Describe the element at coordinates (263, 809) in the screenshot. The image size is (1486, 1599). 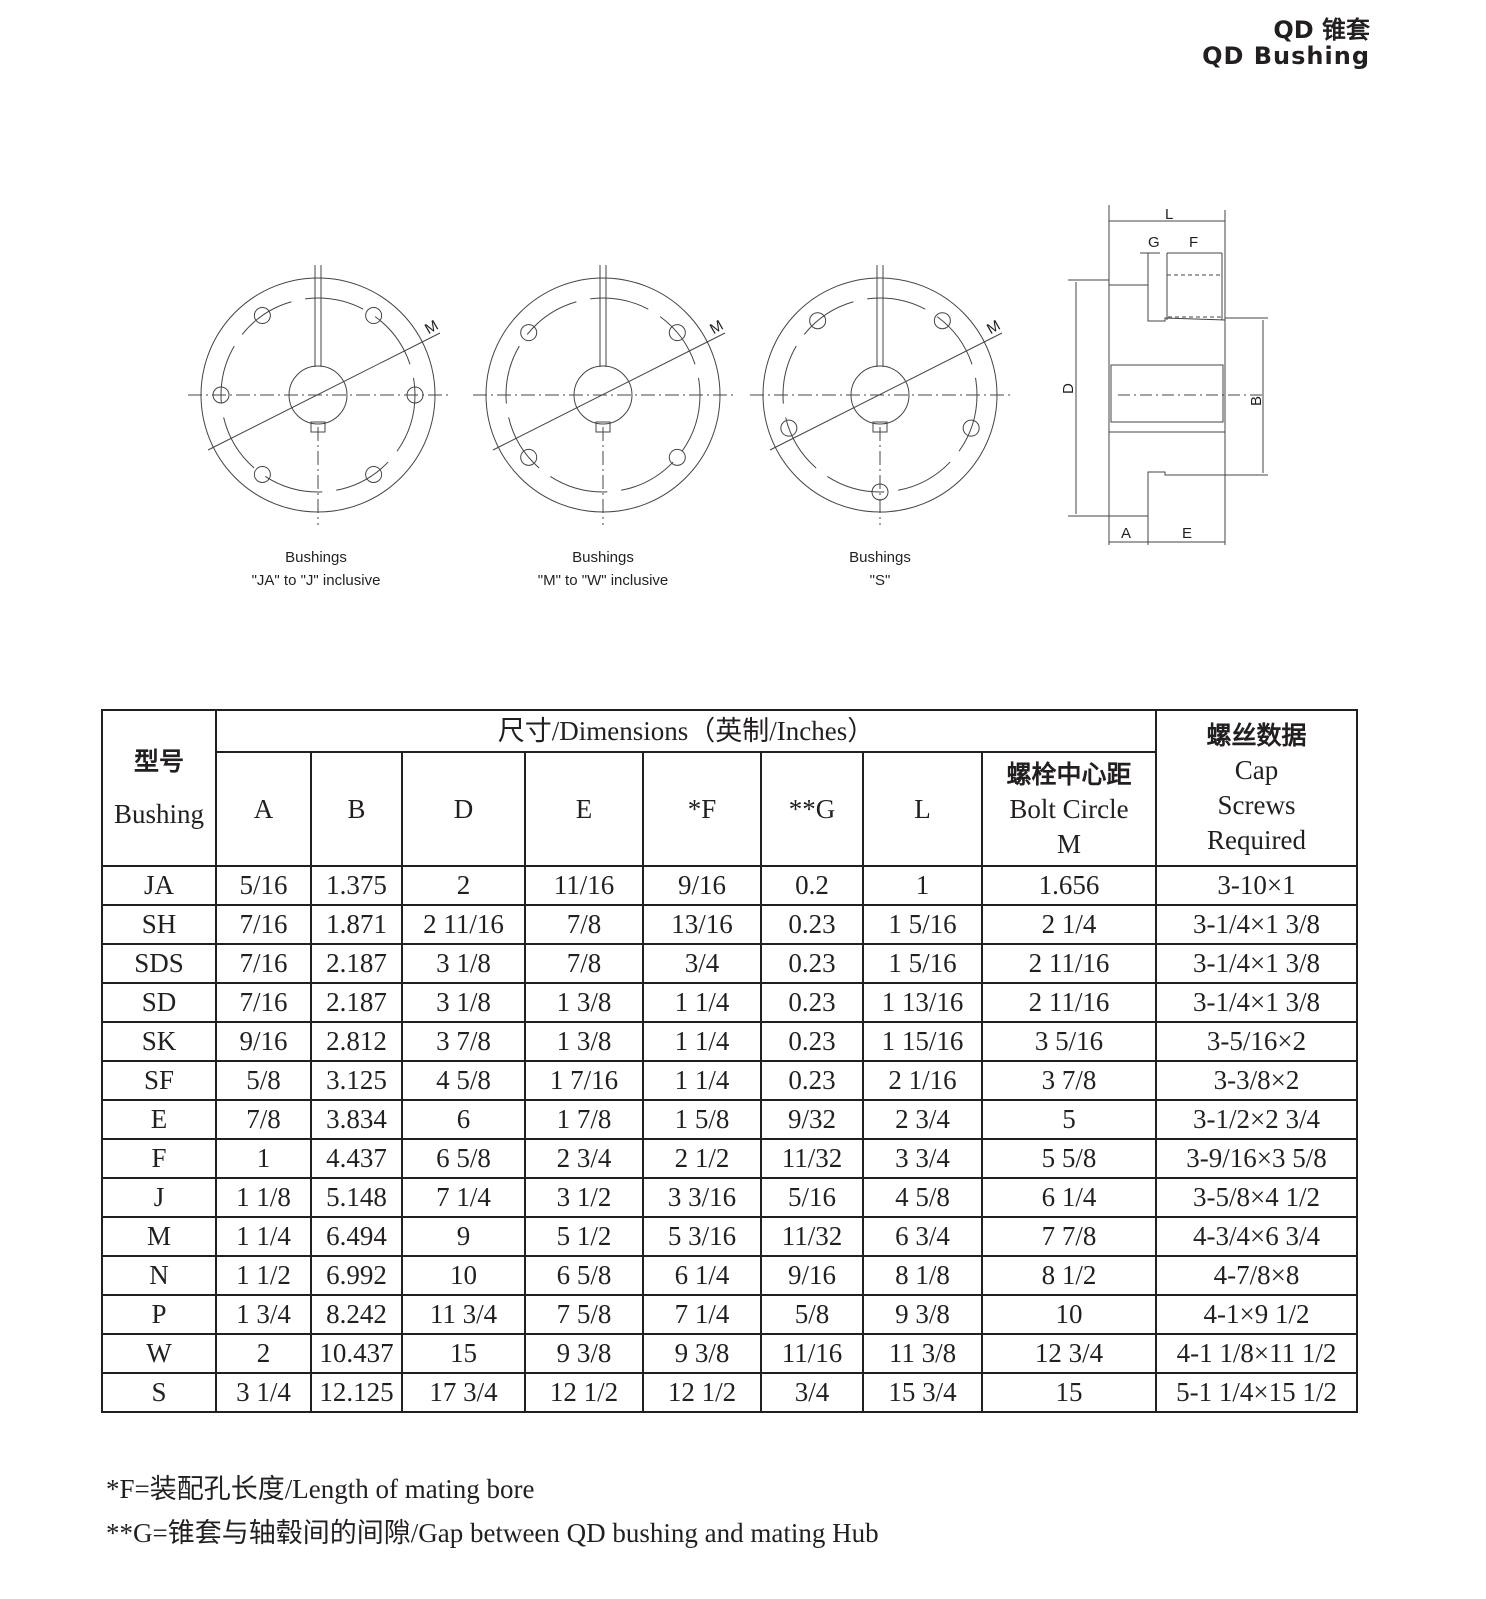
I see `header-col-a: A` at that location.